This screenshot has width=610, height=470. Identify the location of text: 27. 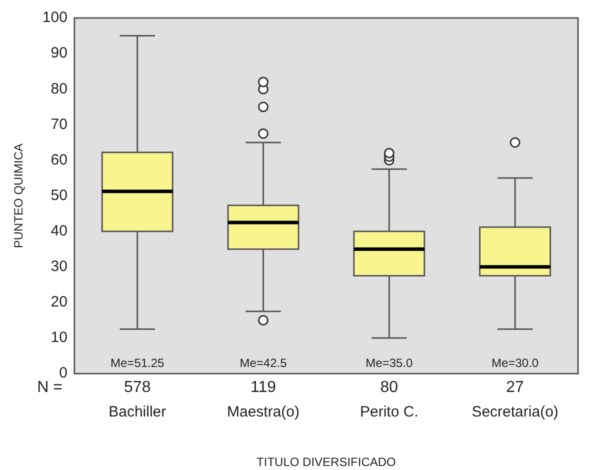
(515, 387).